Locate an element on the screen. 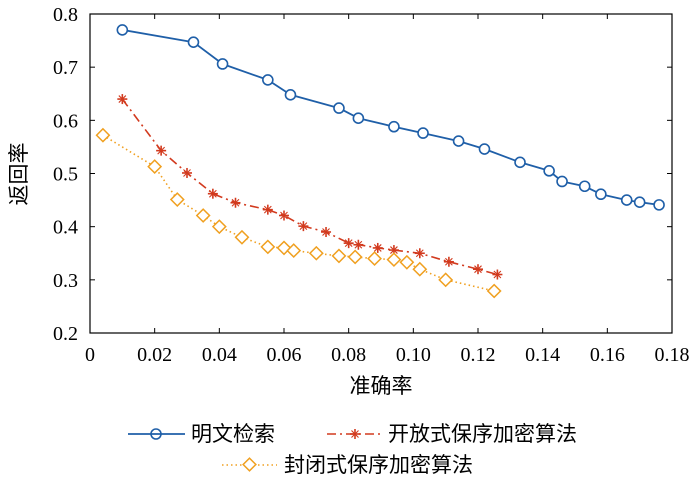 The width and height of the screenshot is (700, 478). legend-marker-closed-ope is located at coordinates (249, 464).